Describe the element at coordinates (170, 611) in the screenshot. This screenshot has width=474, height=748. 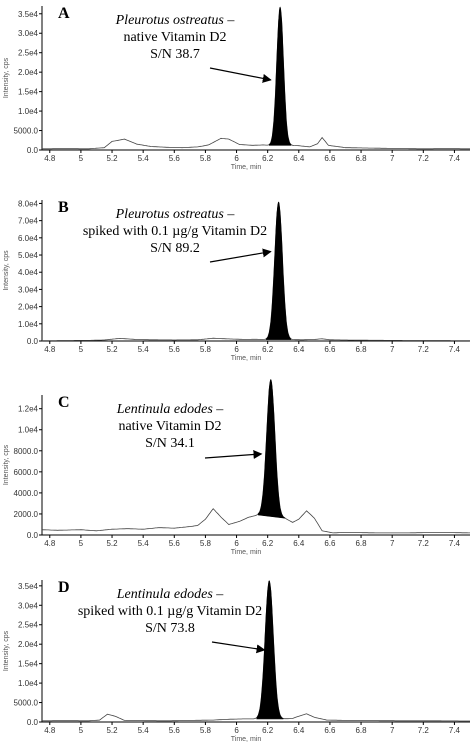
I see `annotation-line: spiked with 0.1 µg/g Vitamin D2` at that location.